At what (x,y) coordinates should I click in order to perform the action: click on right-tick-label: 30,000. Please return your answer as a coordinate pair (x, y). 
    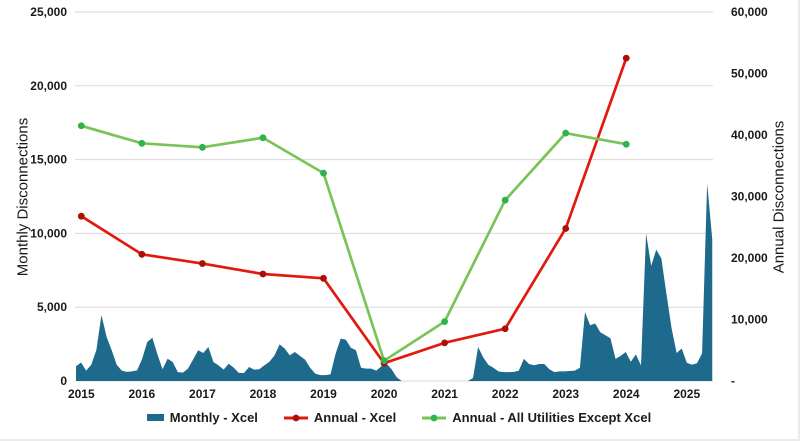
    Looking at the image, I should click on (749, 197).